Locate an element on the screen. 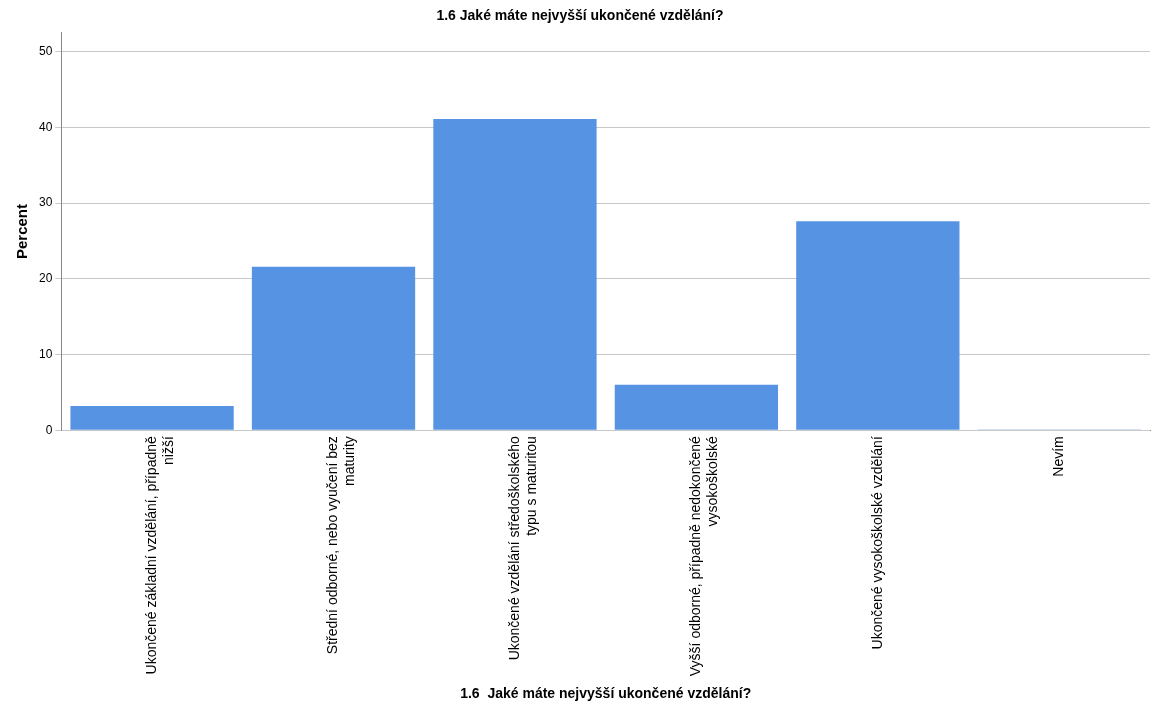 The height and width of the screenshot is (707, 1166). chart-title: 1.6 Jaké máte nejvyšší ukončené vzdělání? is located at coordinates (580, 15).